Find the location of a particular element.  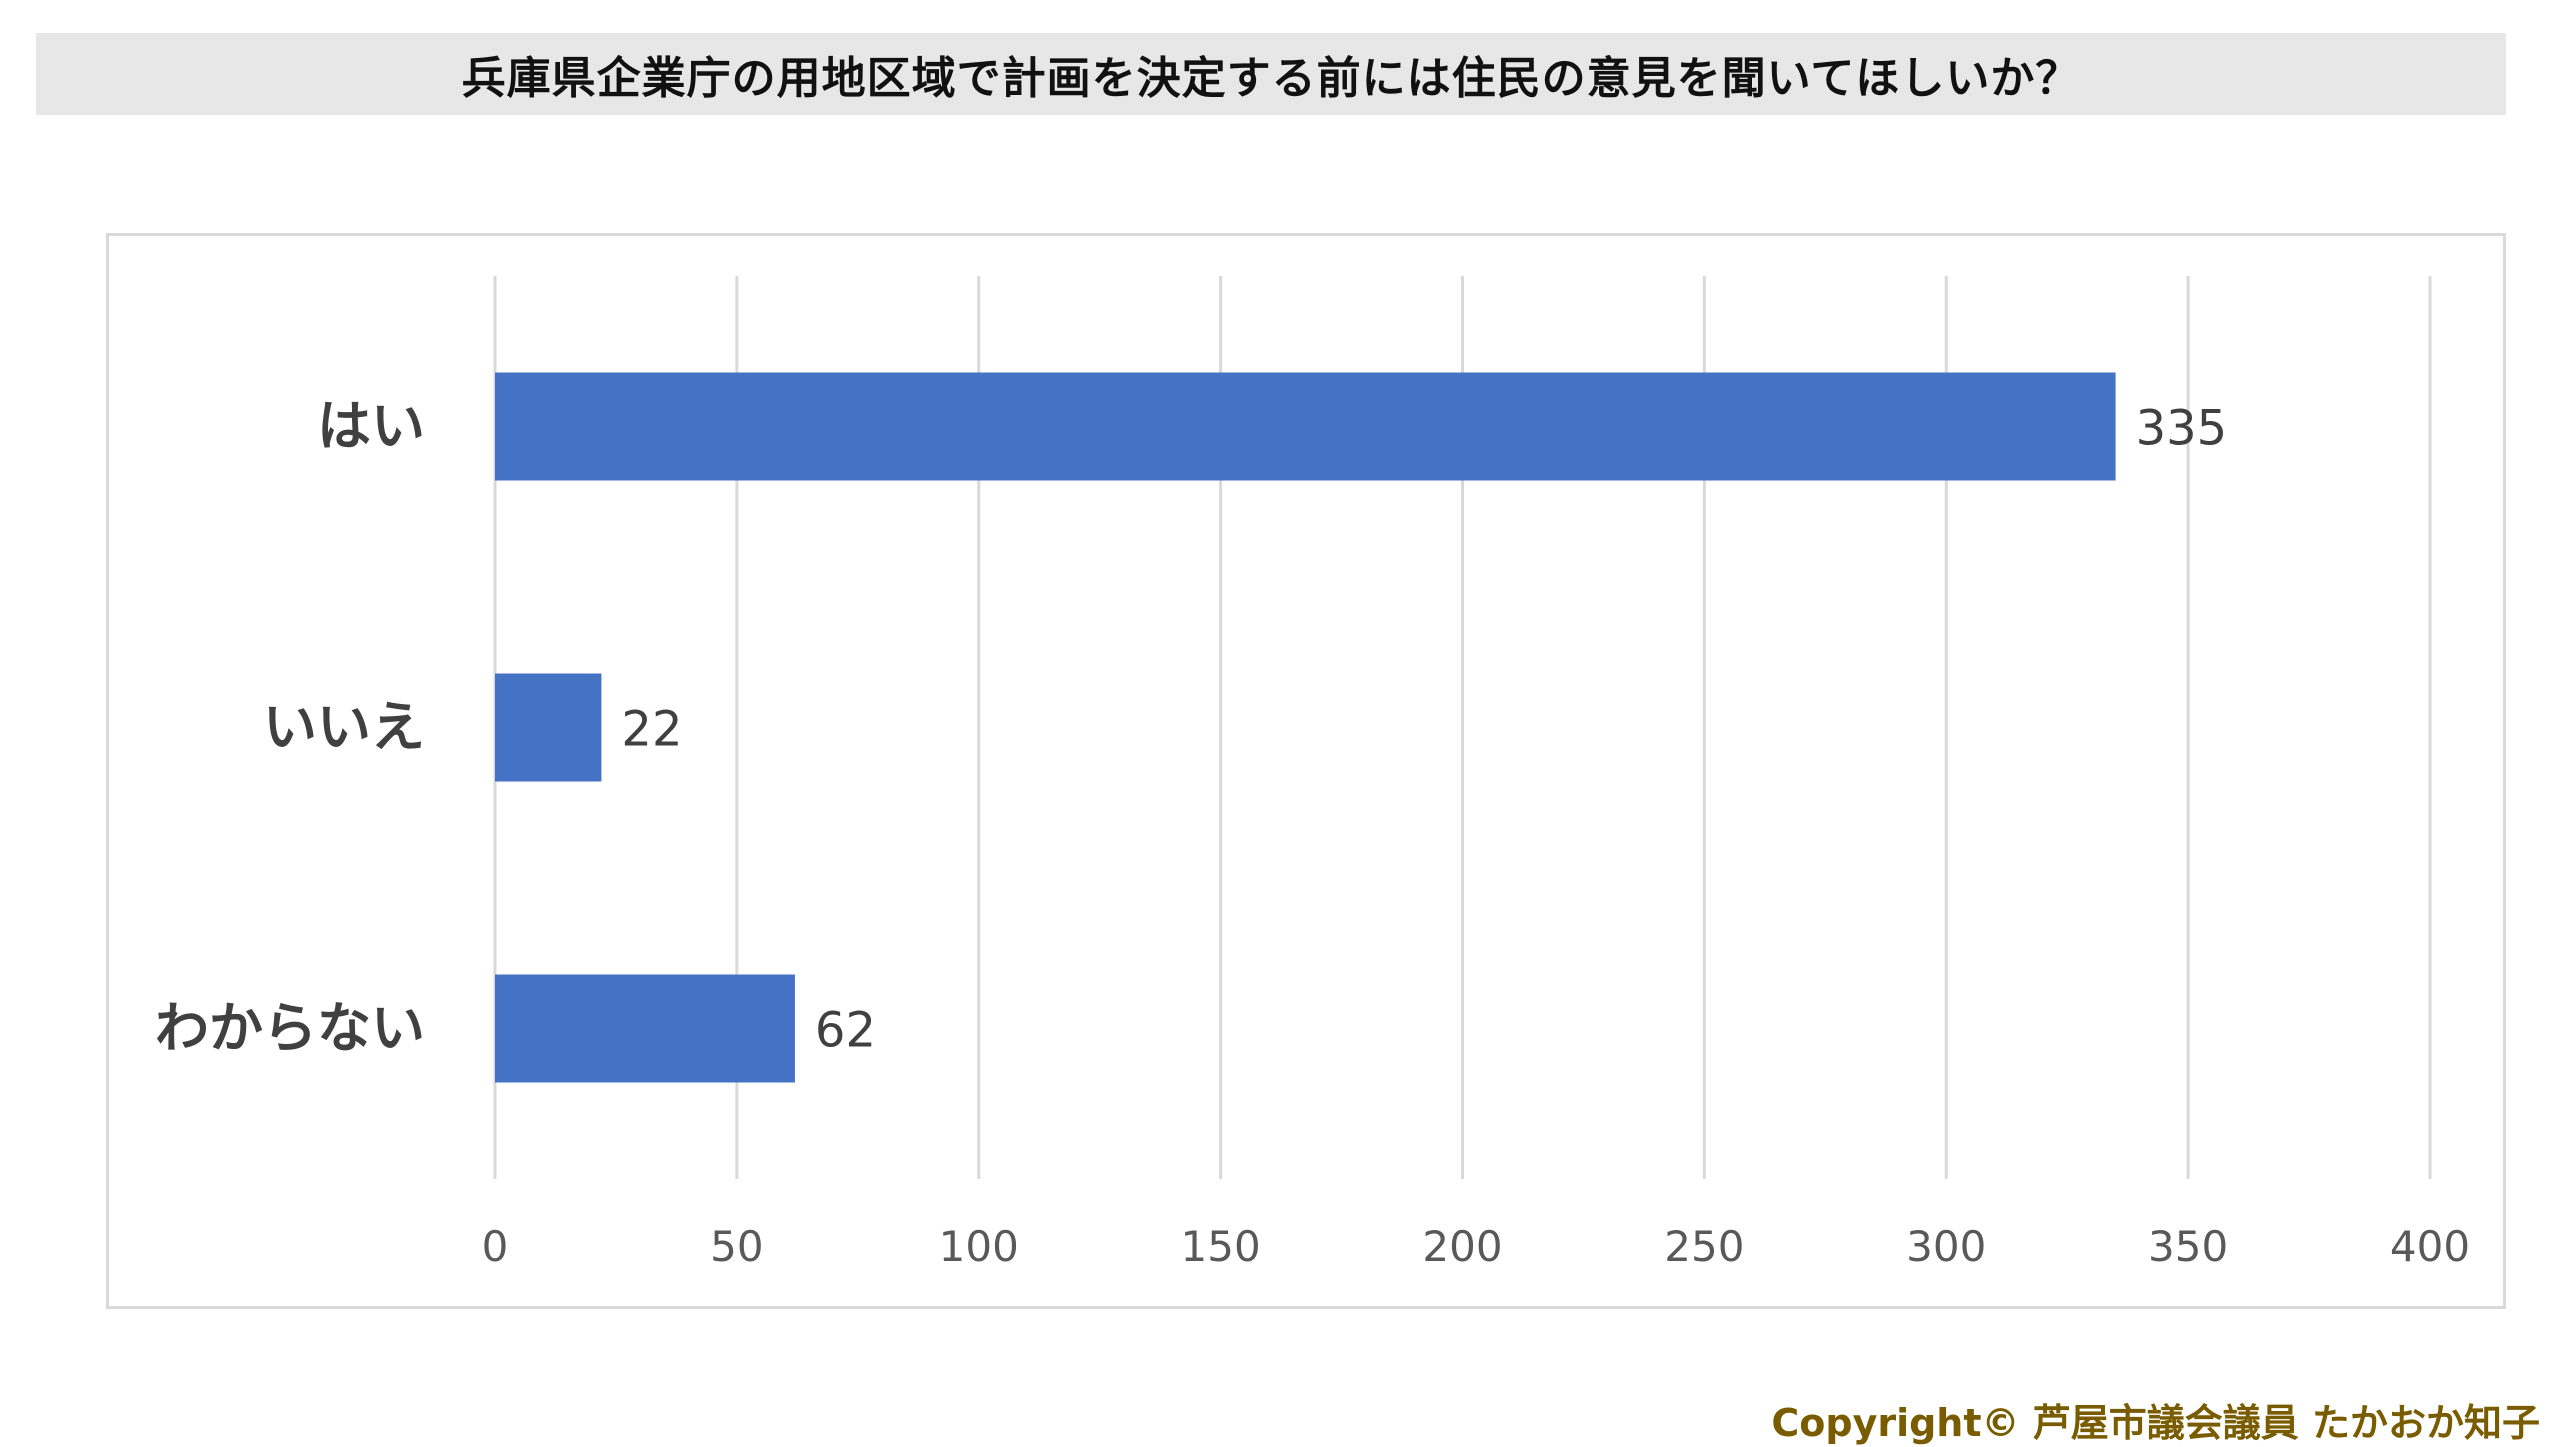

x-tick-label: 100 is located at coordinates (979, 1246).